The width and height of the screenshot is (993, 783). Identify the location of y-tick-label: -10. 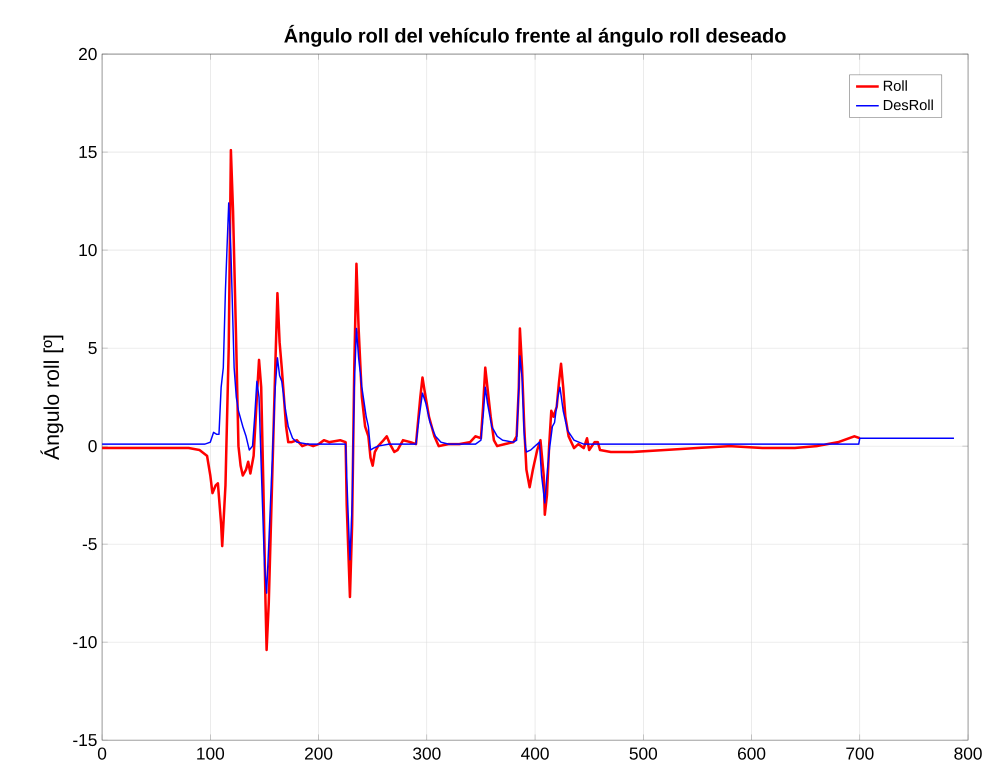
(85, 642).